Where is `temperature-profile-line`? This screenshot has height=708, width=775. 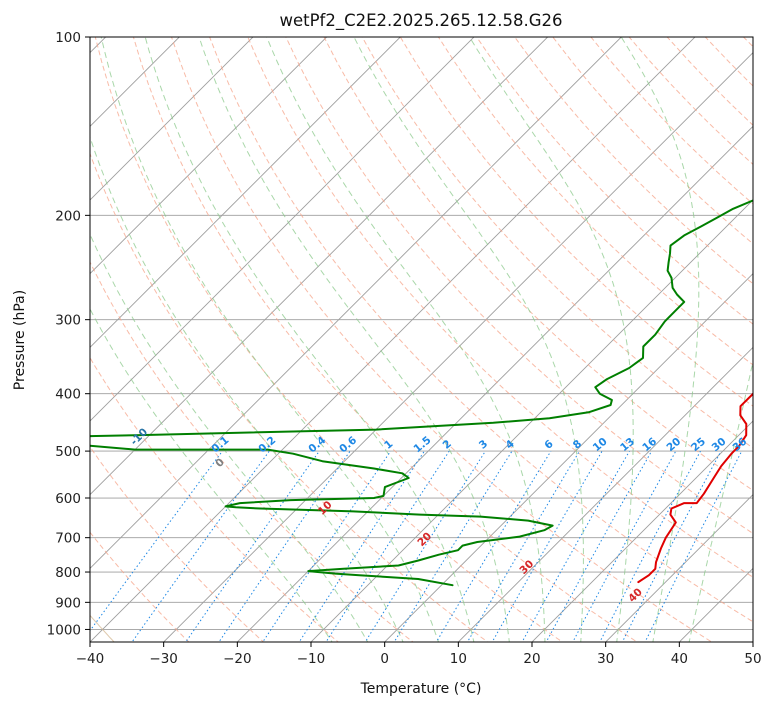
temperature-profile-line is located at coordinates (695, 488).